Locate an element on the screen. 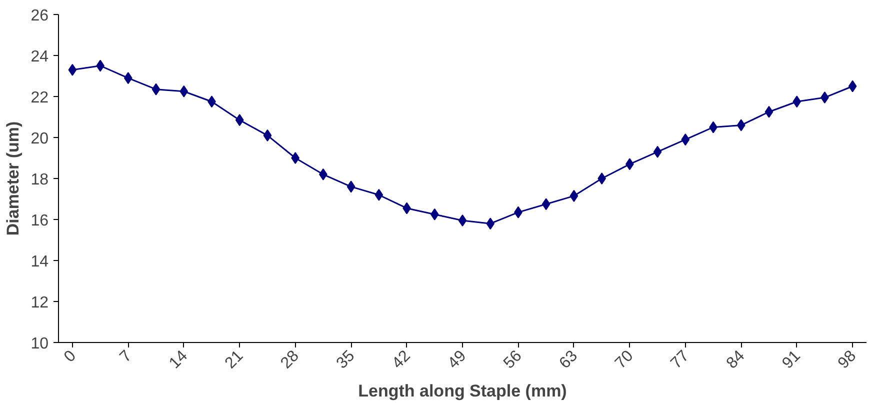  y-tick-label: 10 is located at coordinates (39, 344).